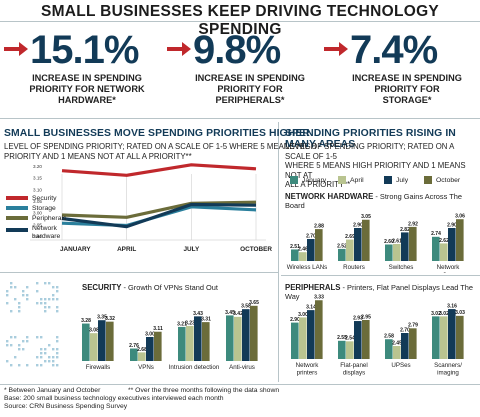  I want to click on security-heading: SECURITY - Growth Of VPNs Stand Out, so click(150, 287).